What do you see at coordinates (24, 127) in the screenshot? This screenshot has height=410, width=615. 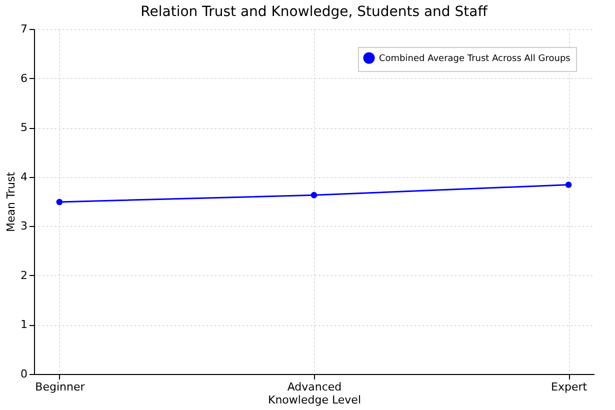 I see `y-tick-label: 5` at bounding box center [24, 127].